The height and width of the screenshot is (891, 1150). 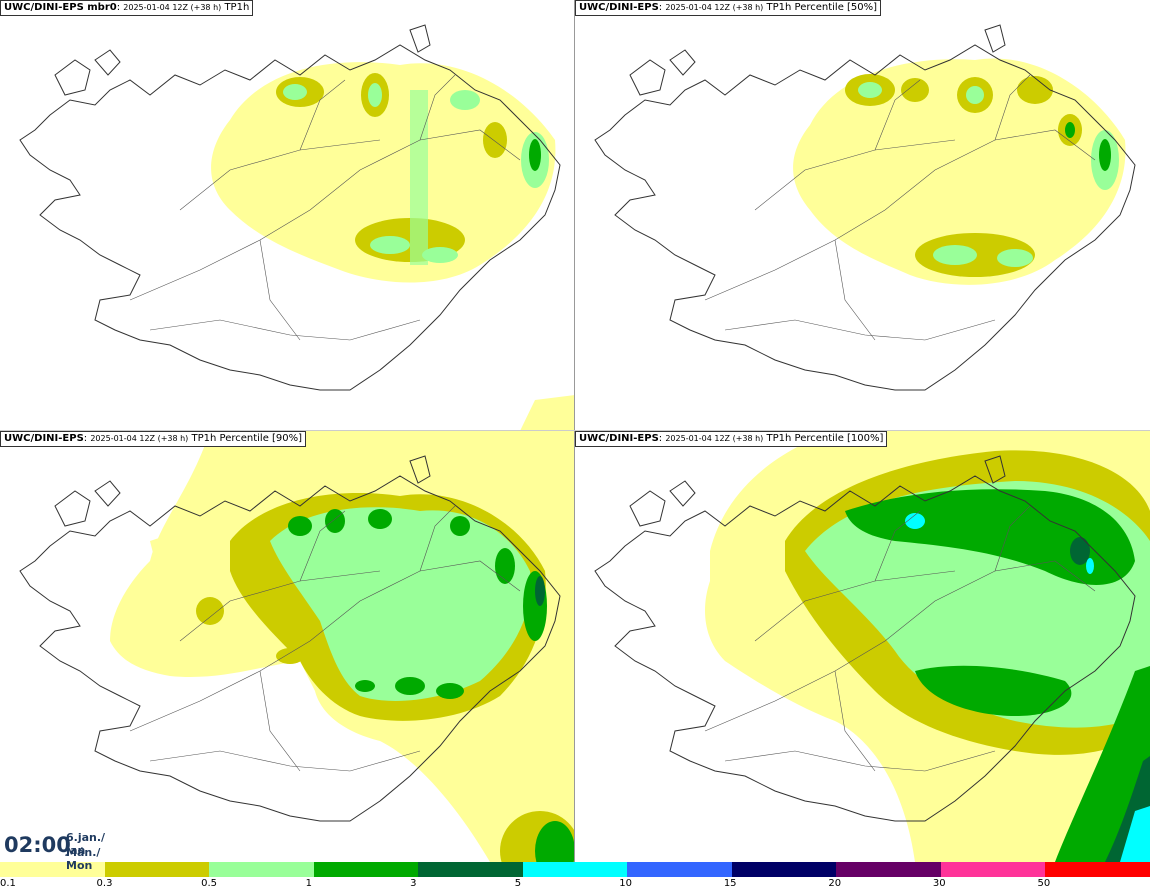 I want to click on model-name: UWC/DINI-EPS mbr0, so click(x=60, y=7).